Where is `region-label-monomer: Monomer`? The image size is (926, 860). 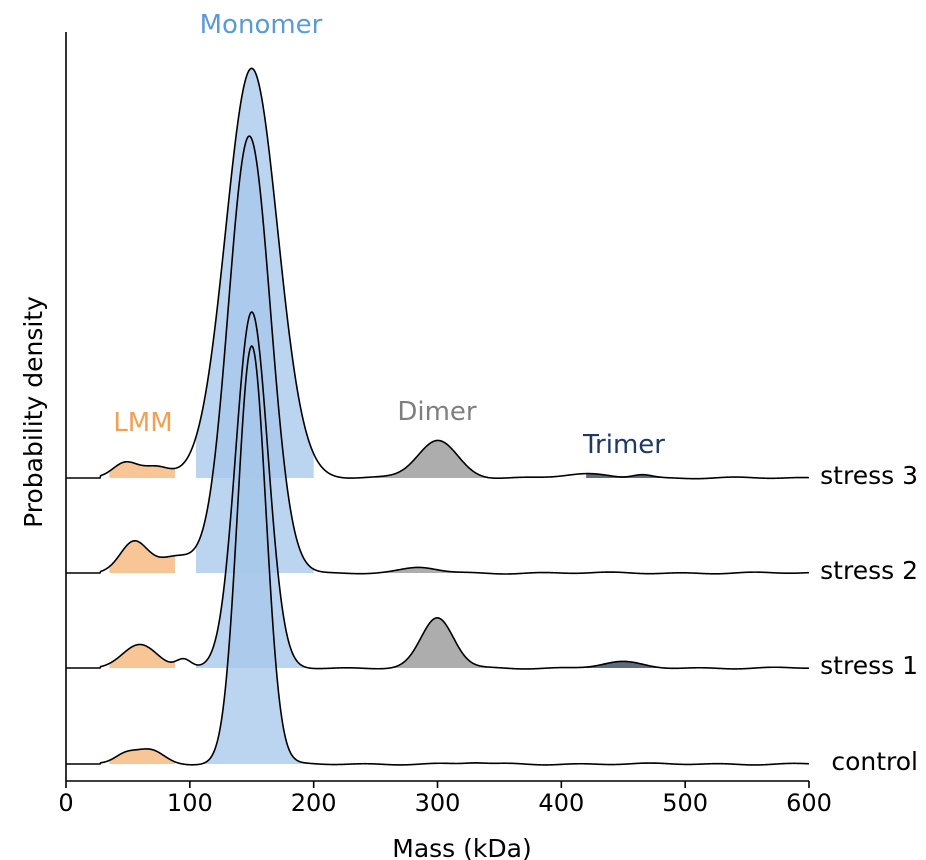
region-label-monomer: Monomer is located at coordinates (261, 25).